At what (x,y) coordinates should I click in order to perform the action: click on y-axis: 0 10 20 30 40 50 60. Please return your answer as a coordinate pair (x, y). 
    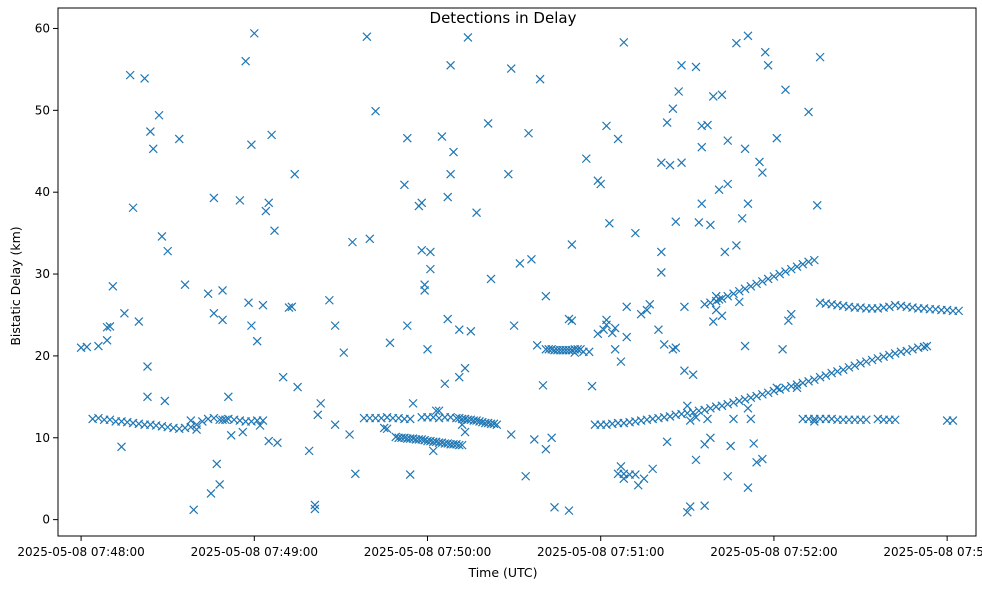
    Looking at the image, I should click on (46, 274).